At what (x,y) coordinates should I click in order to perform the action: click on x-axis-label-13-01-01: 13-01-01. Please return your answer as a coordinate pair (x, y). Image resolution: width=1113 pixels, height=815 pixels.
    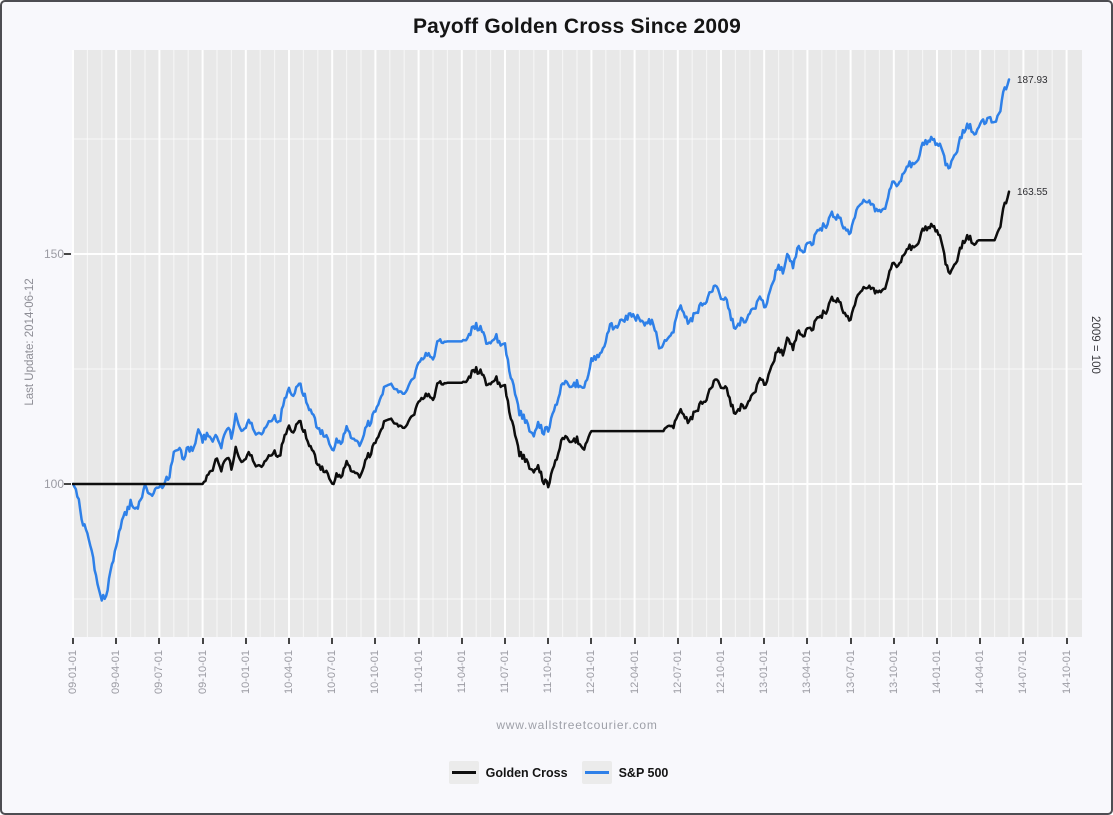
    Looking at the image, I should click on (764, 672).